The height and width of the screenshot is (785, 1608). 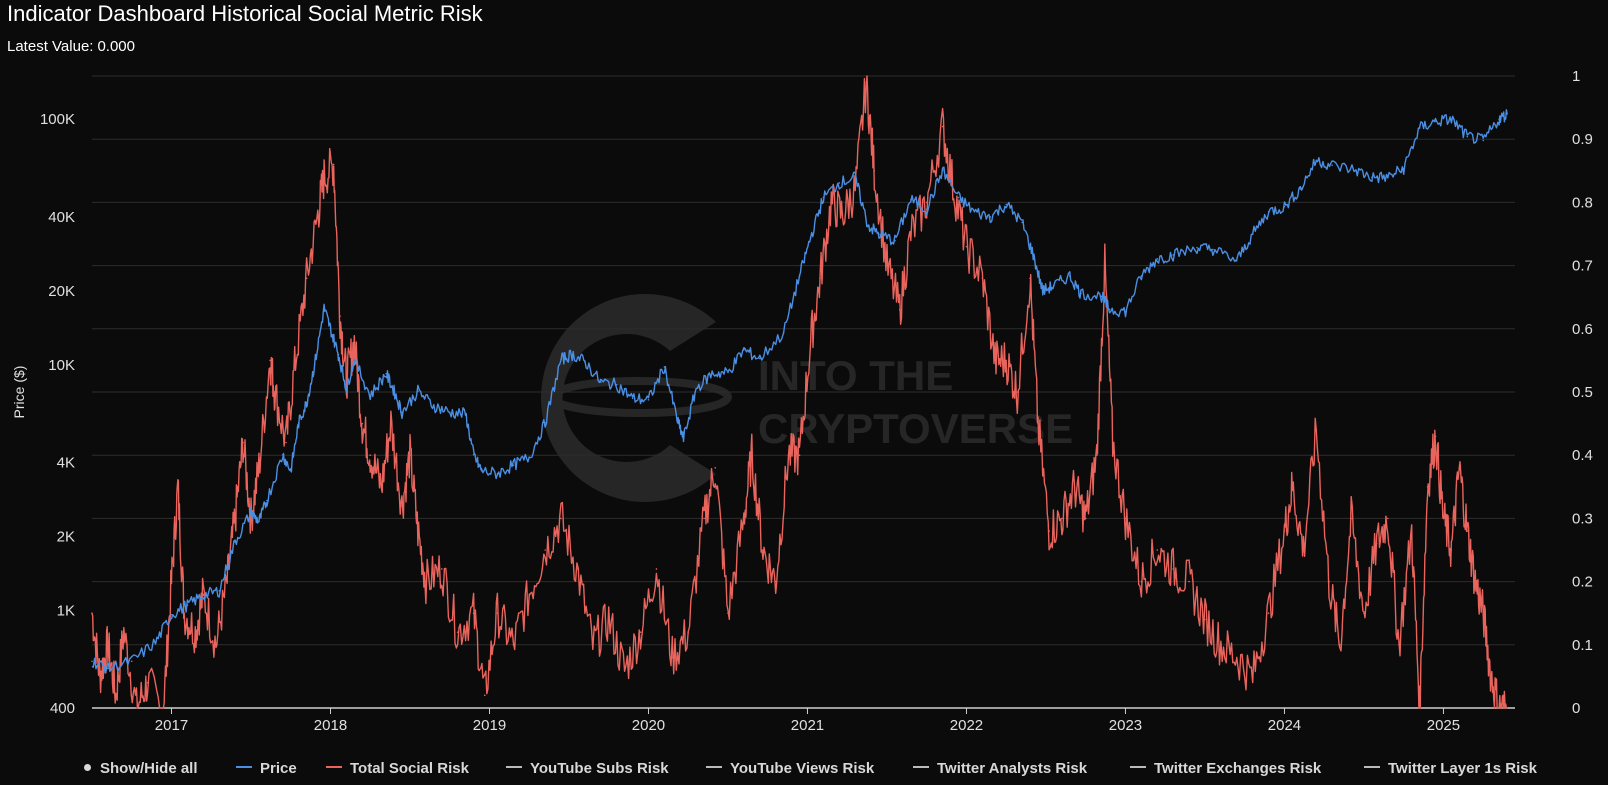 What do you see at coordinates (87, 767) in the screenshot?
I see `bullet-icon` at bounding box center [87, 767].